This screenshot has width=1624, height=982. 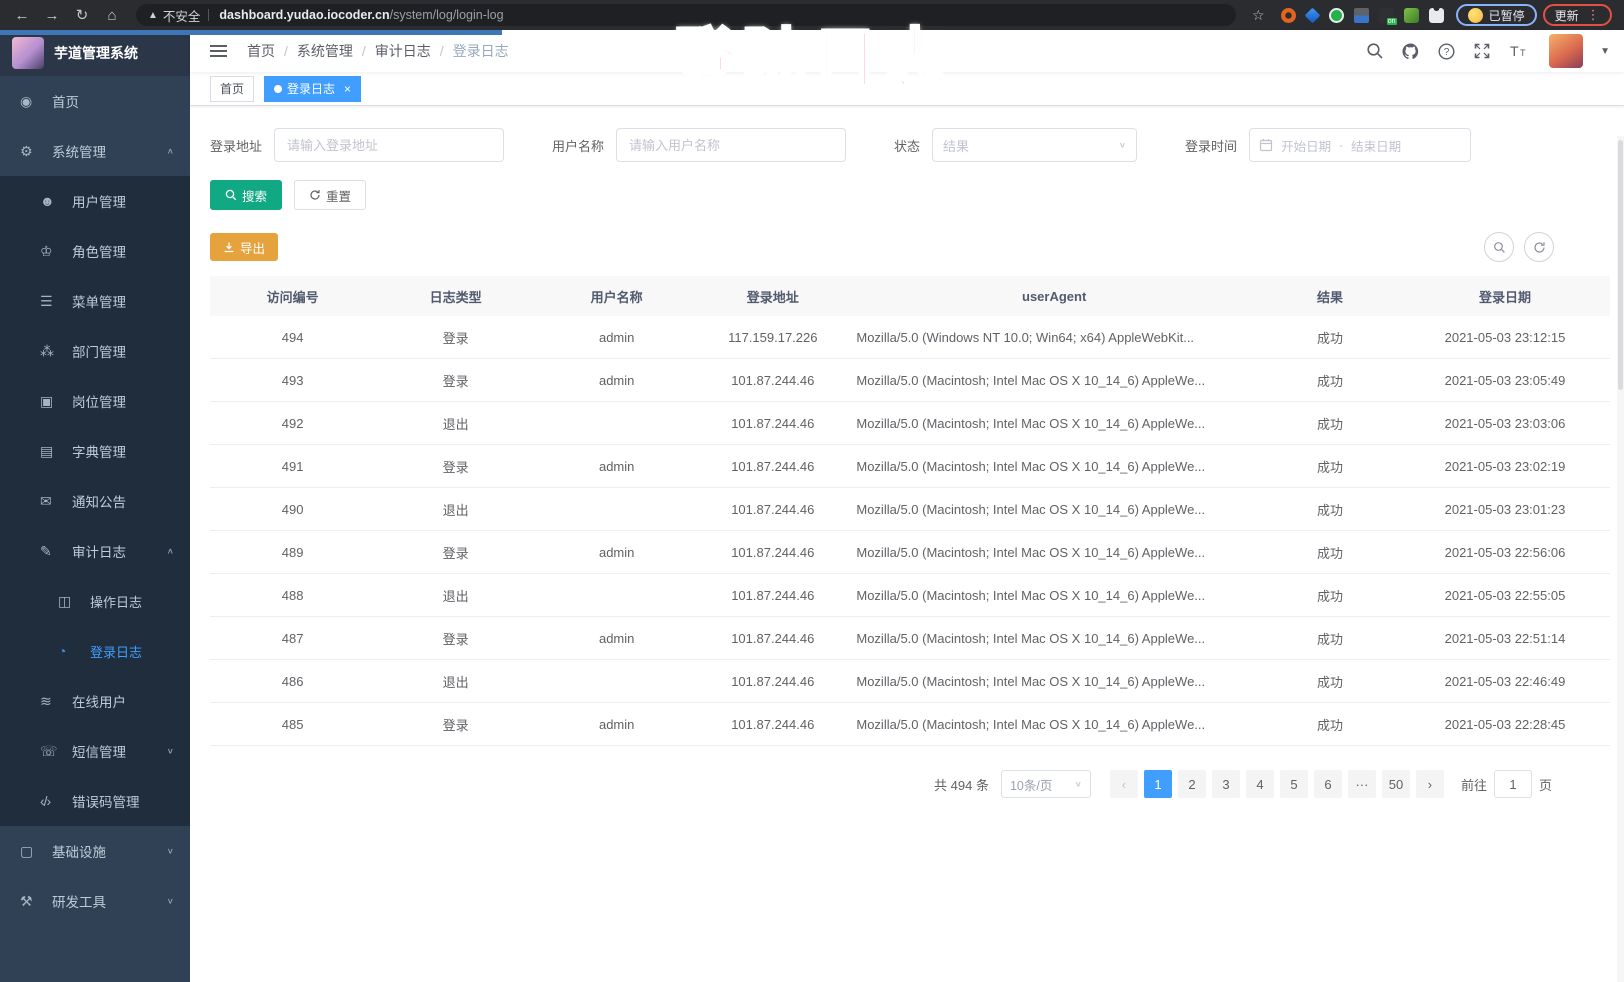 I want to click on sidebar-item-user: ☻ 用户管理, so click(x=95, y=201).